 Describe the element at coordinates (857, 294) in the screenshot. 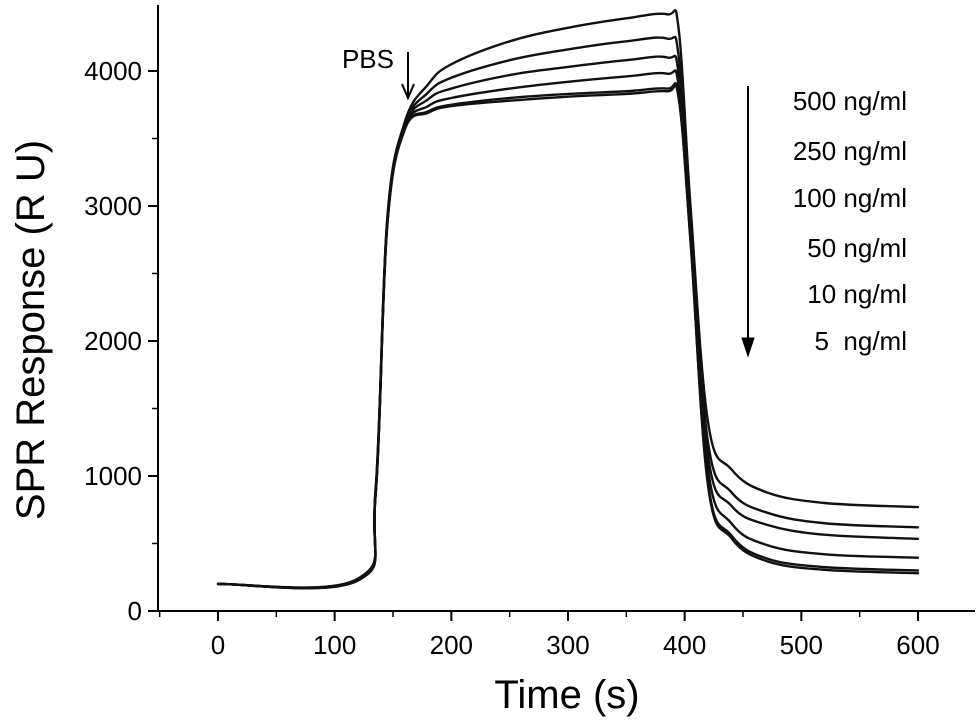

I see `concentration-label: 10 ng/ml` at that location.